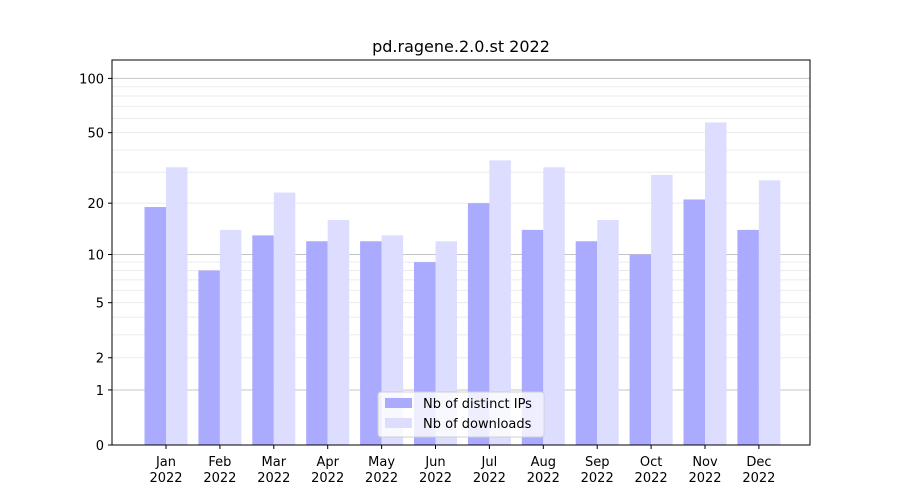  What do you see at coordinates (651, 462) in the screenshot?
I see `x-tick-label: Oct` at bounding box center [651, 462].